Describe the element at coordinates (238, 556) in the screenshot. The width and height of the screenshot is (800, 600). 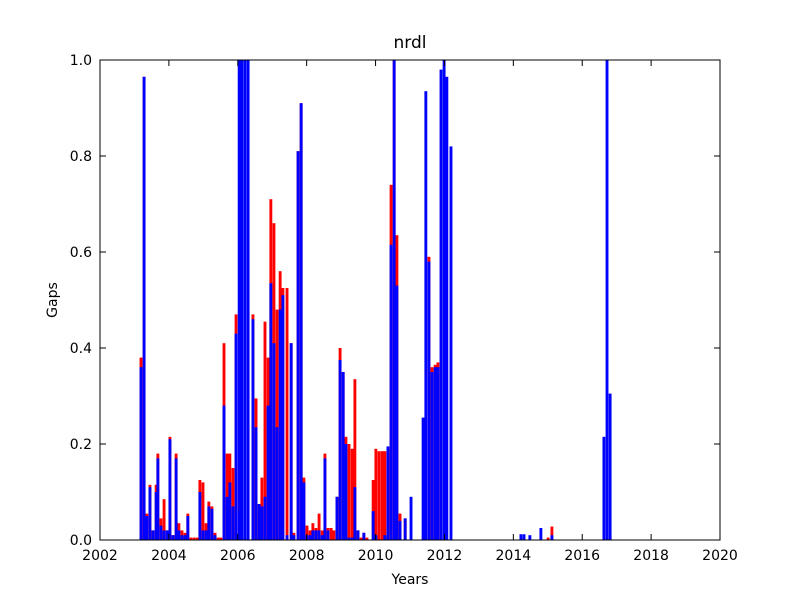
I see `x-tick-label: 2006` at that location.